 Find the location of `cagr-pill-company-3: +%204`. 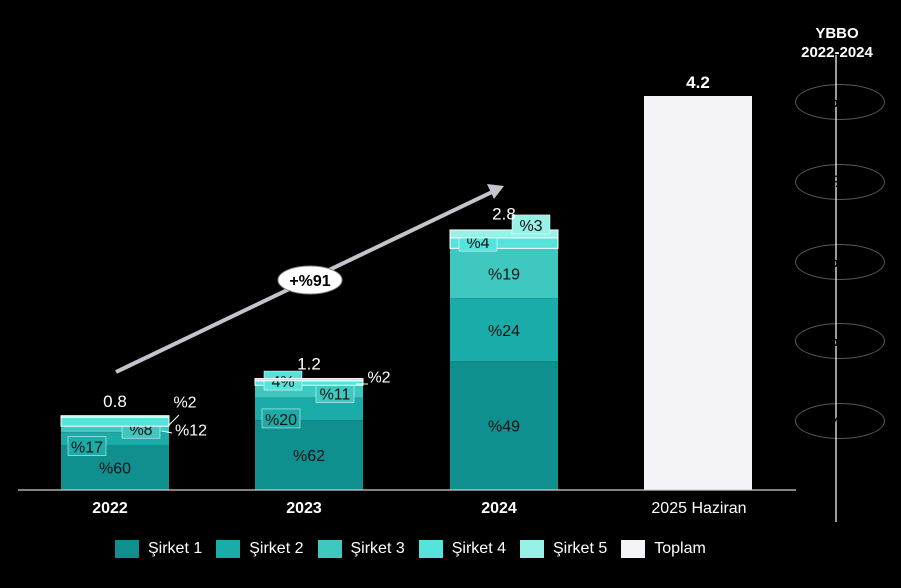

cagr-pill-company-3: +%204 is located at coordinates (840, 262).